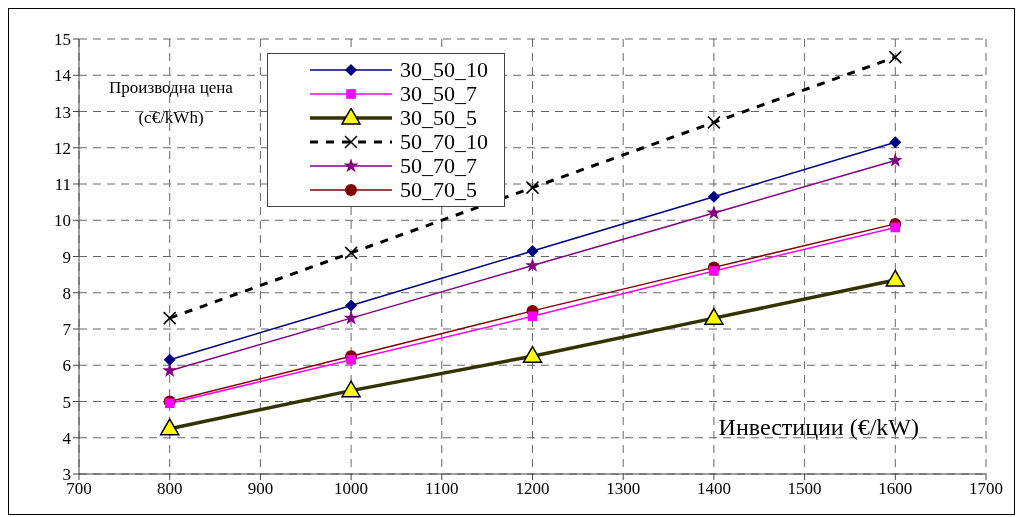  I want to click on legend-label: 30_50_5, so click(438, 118).